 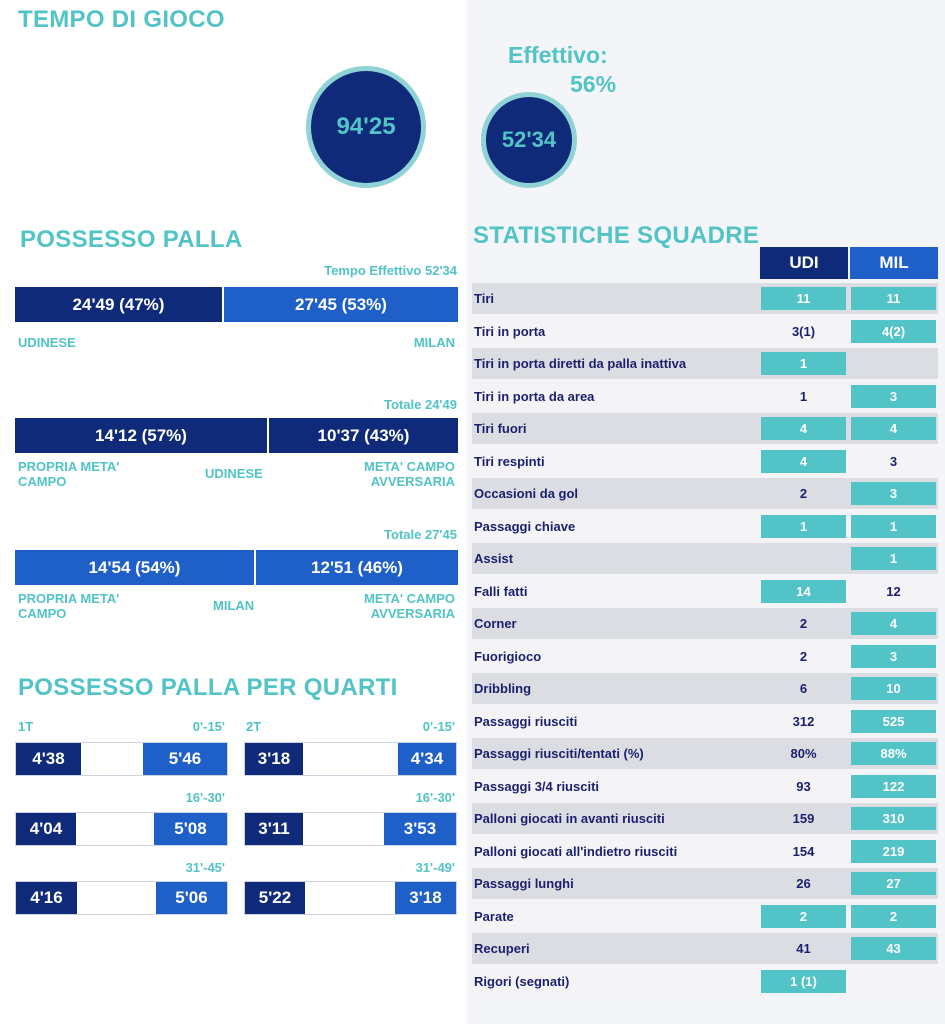 I want to click on total-time-circle: 94'25, so click(x=366, y=127).